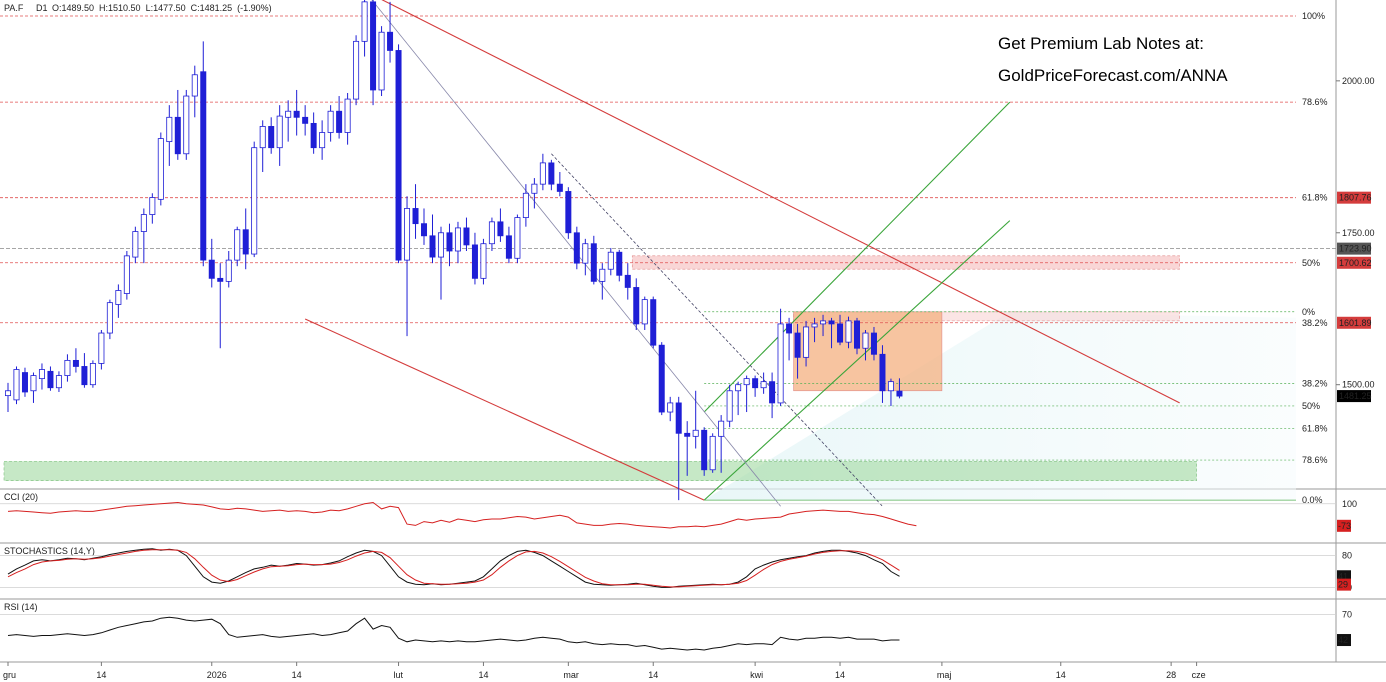 The image size is (1386, 682). Describe the element at coordinates (1101, 43) in the screenshot. I see `promo-line-1: Get Premium Lab Notes at:` at that location.